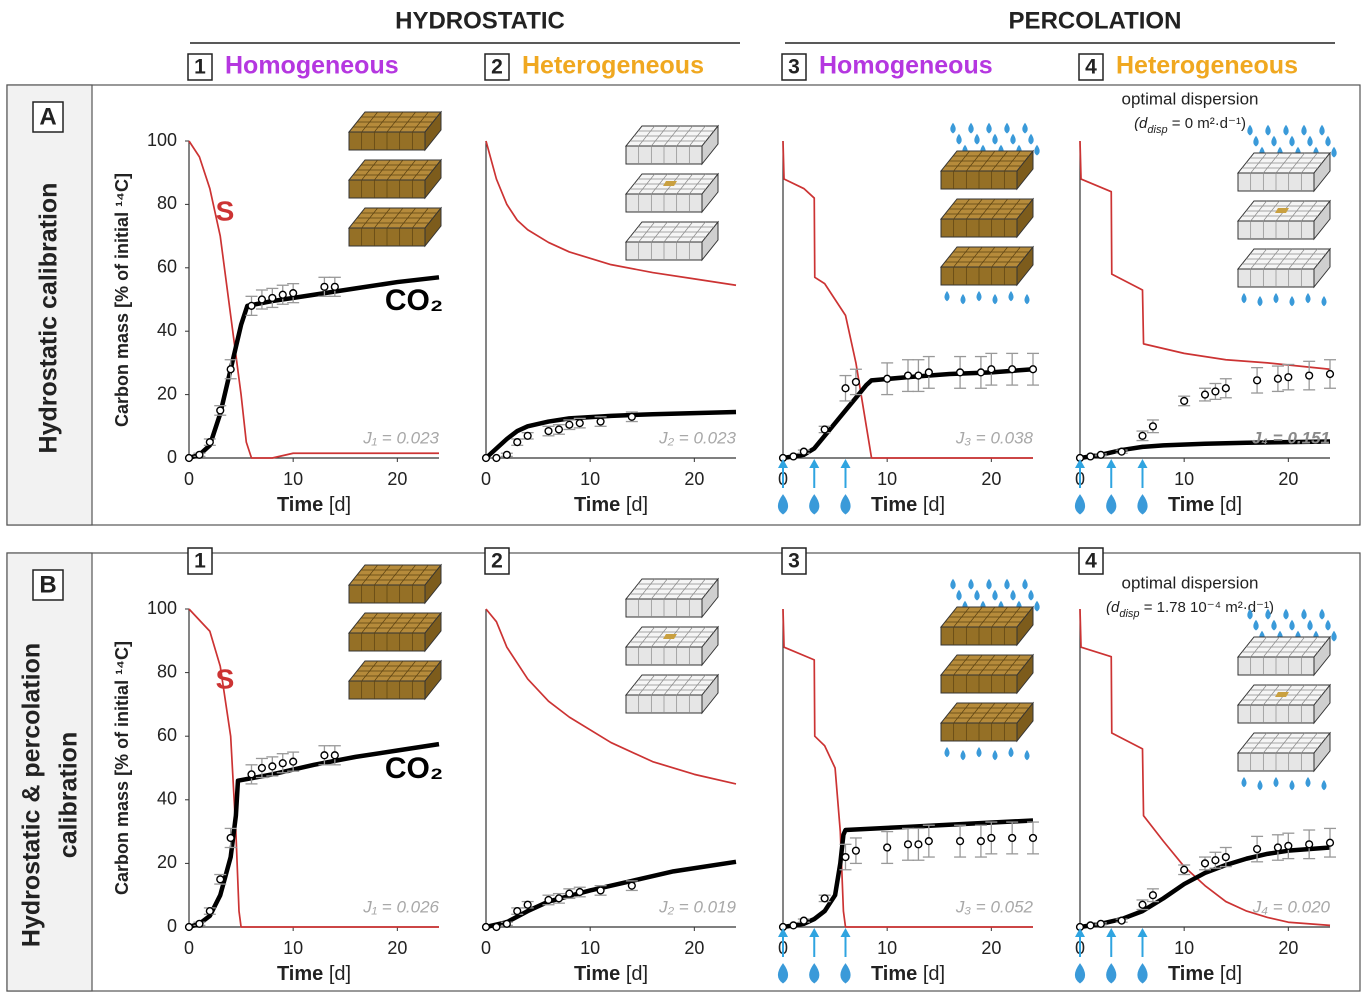 Image resolution: width=1365 pixels, height=992 pixels. What do you see at coordinates (1207, 66) in the screenshot?
I see `panel-label: Heterogeneous` at bounding box center [1207, 66].